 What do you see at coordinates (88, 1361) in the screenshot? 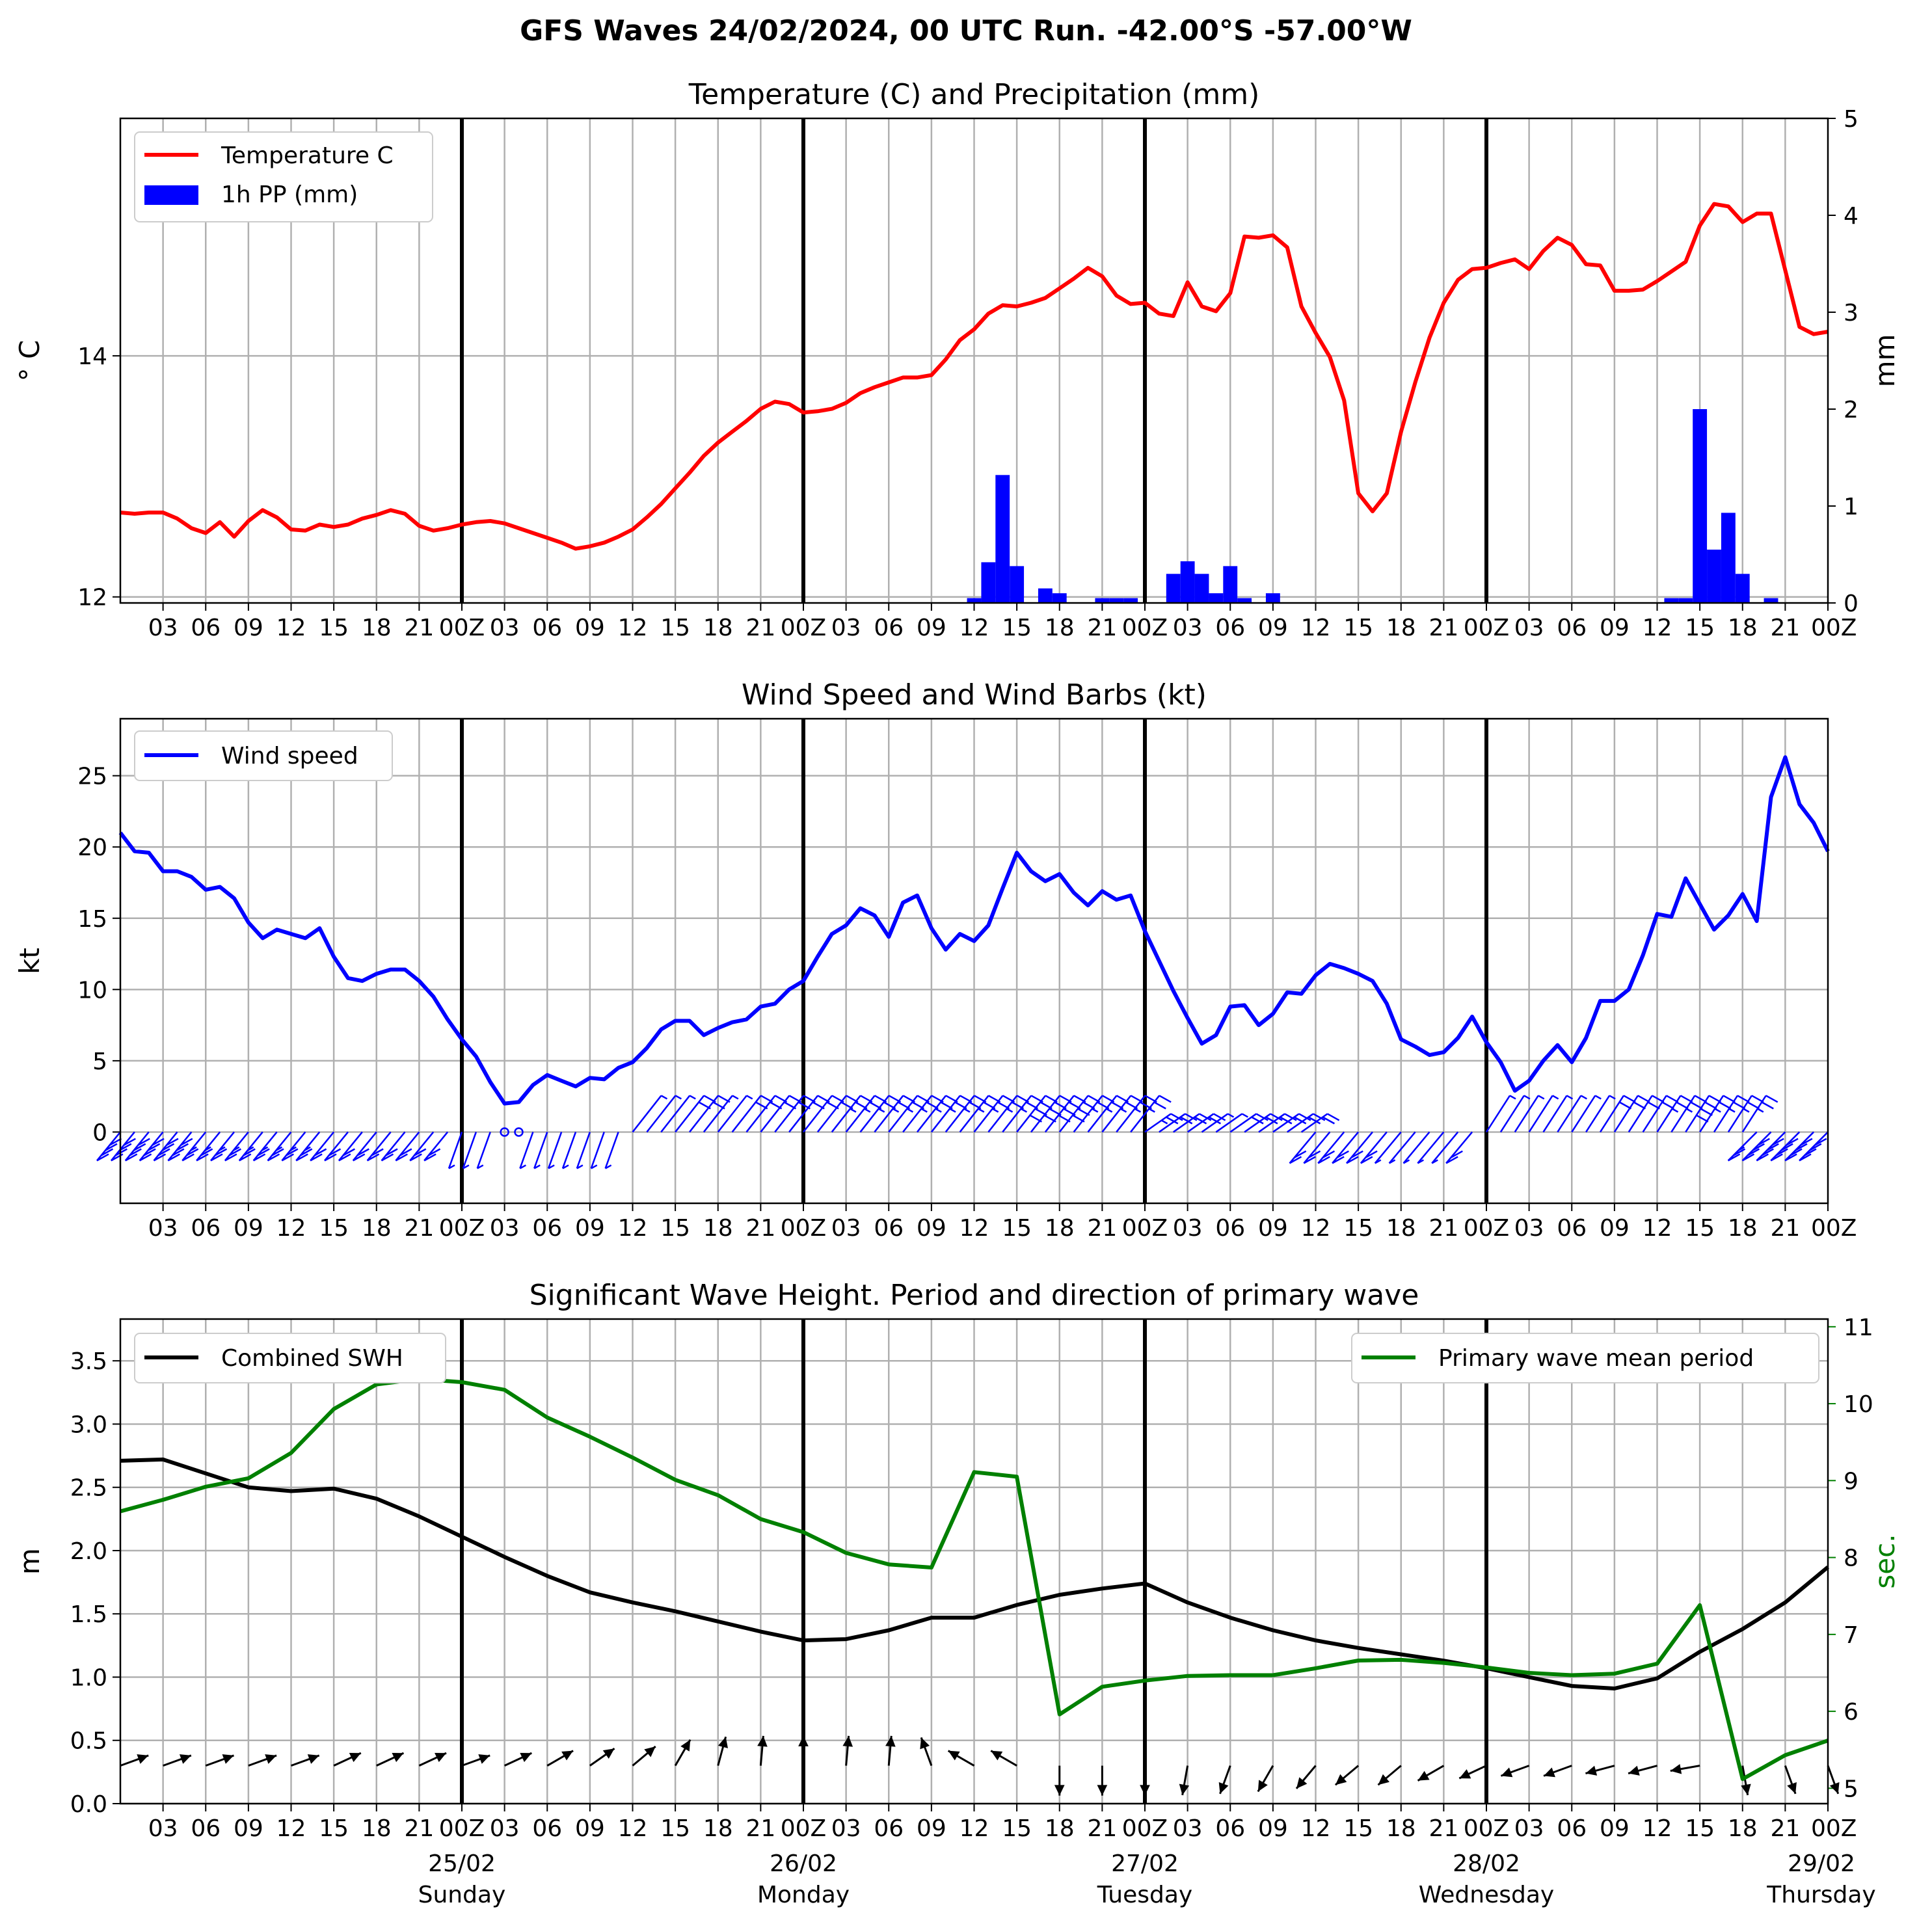
I see `y-tick-label: 3.5` at bounding box center [88, 1361].